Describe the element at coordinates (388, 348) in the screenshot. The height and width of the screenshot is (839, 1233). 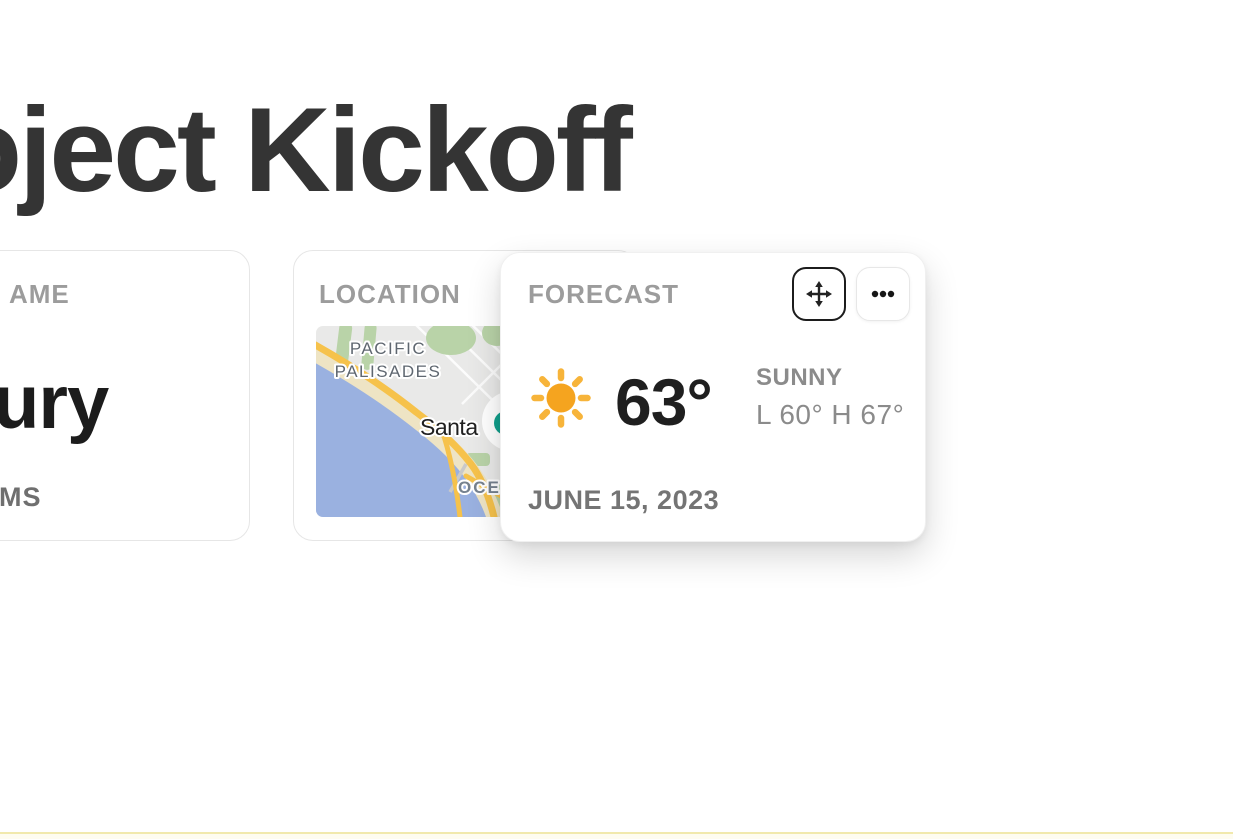
I see `map-label-area-line1: PACIFIC` at that location.